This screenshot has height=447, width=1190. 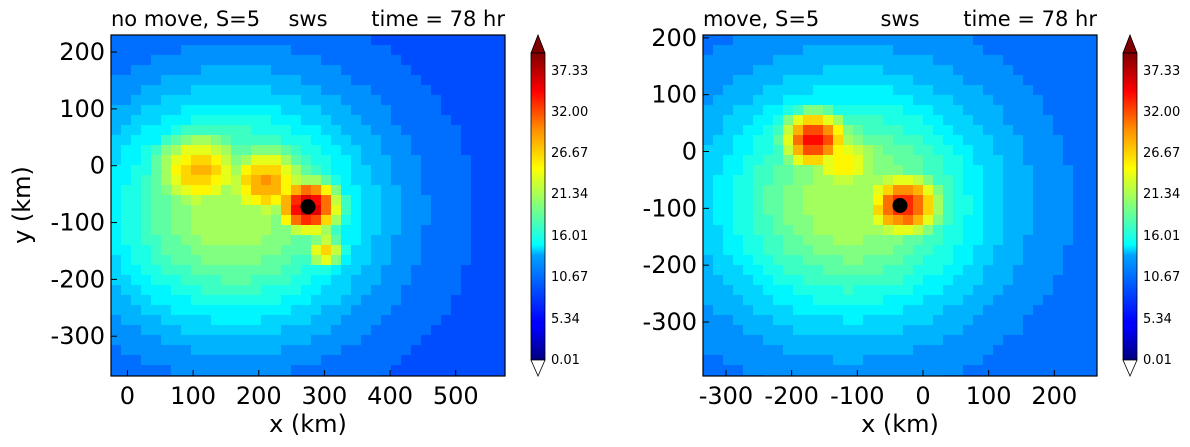 I want to click on panel-left-colorbar-tick-label: 16.01, so click(x=569, y=236).